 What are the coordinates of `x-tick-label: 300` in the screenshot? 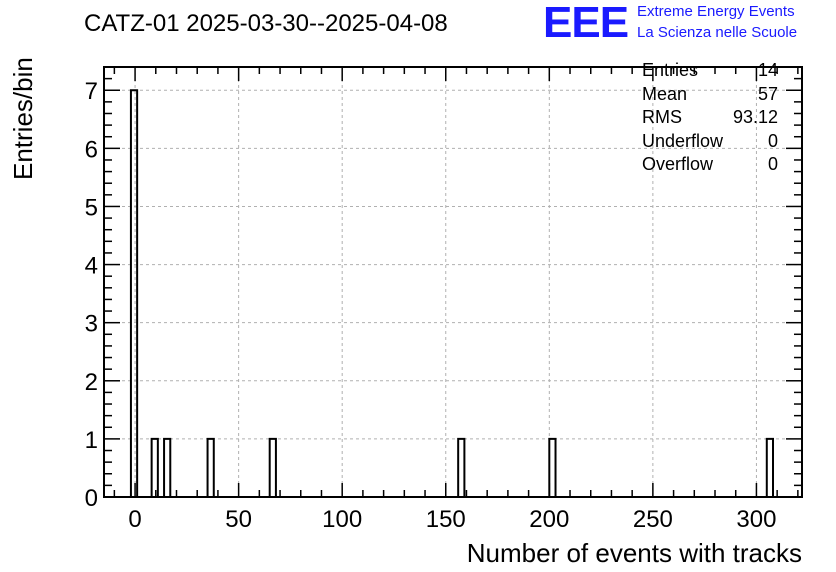 It's located at (756, 519).